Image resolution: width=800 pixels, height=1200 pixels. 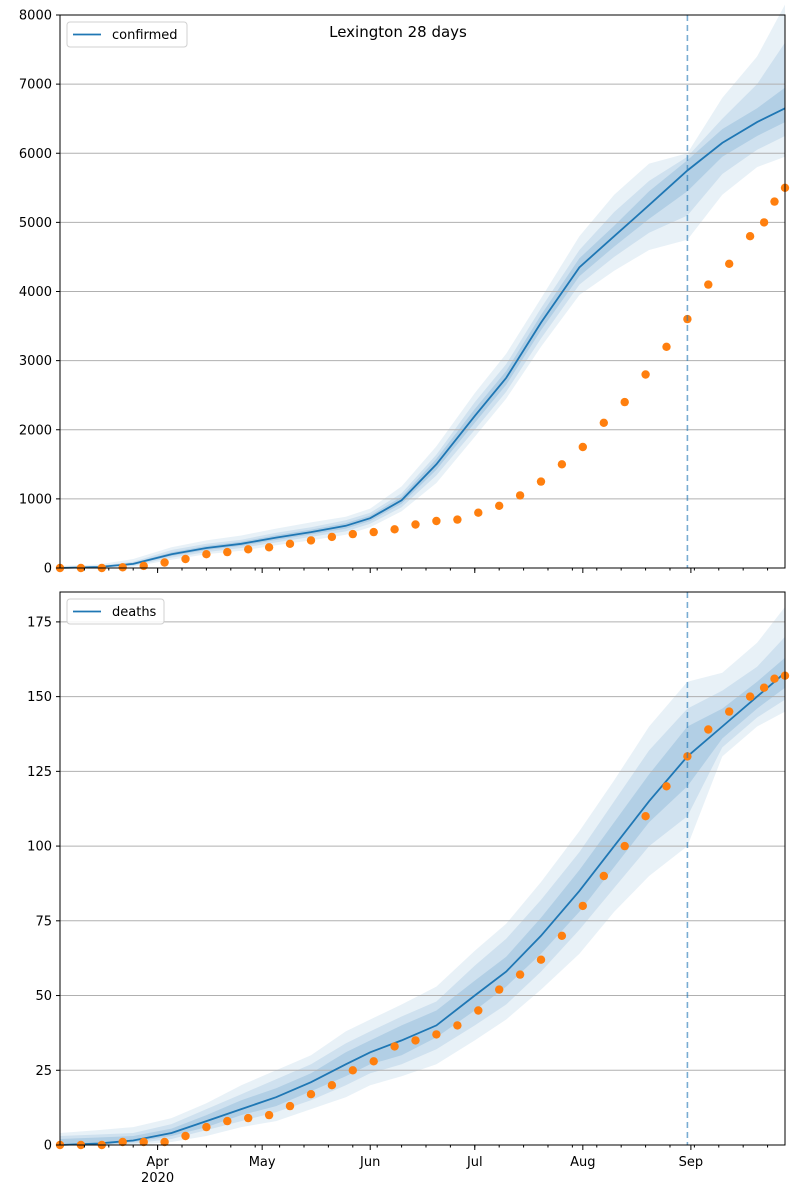 What do you see at coordinates (43, 996) in the screenshot?
I see `bottom-ytick-label: 50` at bounding box center [43, 996].